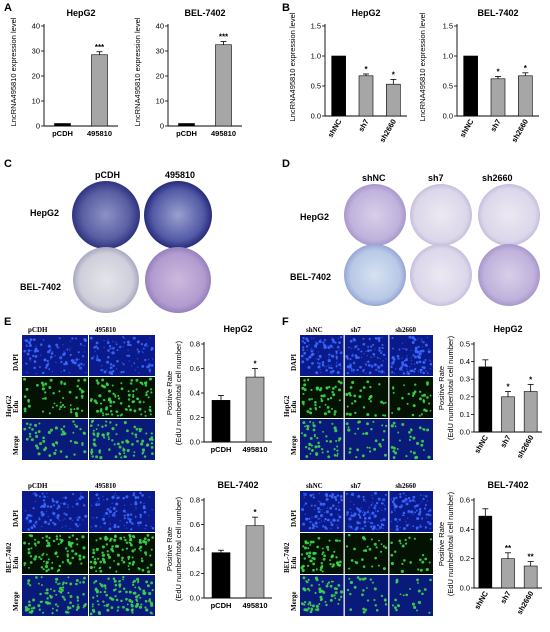 The height and width of the screenshot is (632, 550). I want to click on y-tick-label: 0.6, so click(195, 368).